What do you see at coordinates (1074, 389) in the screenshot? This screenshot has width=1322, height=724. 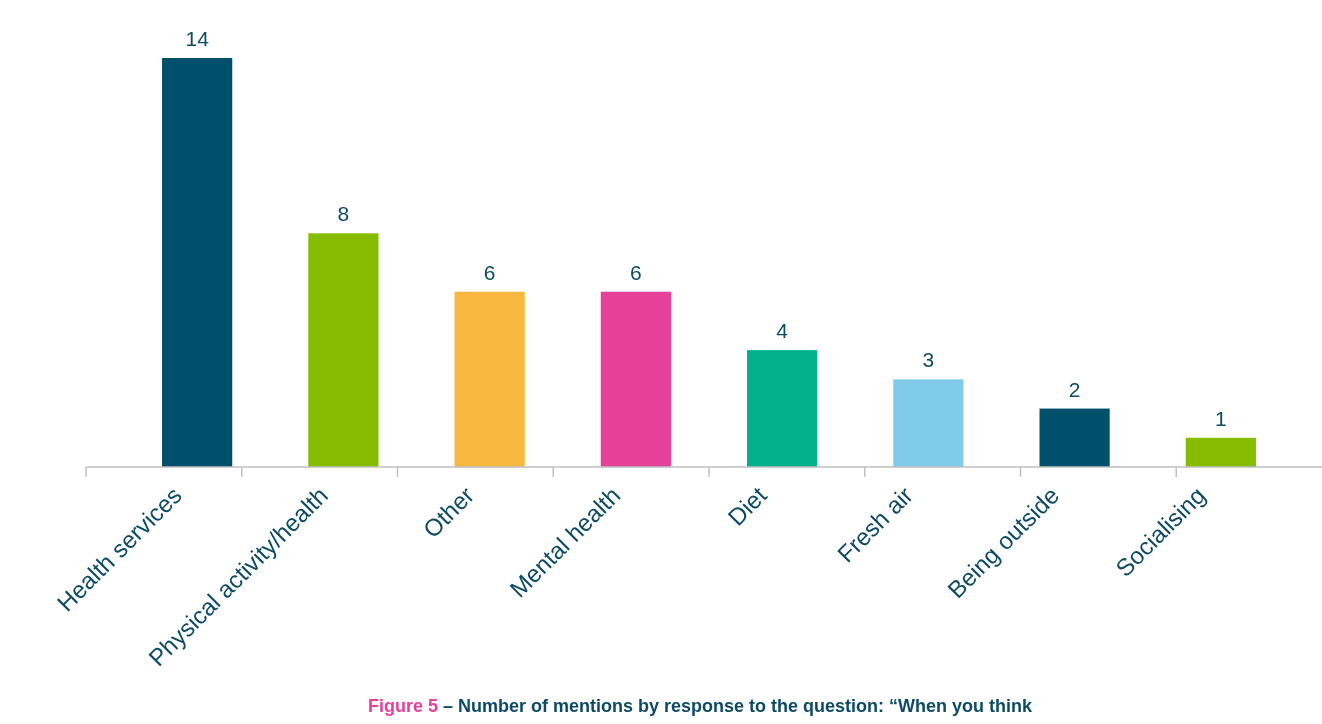 I see `data-label: 2` at bounding box center [1074, 389].